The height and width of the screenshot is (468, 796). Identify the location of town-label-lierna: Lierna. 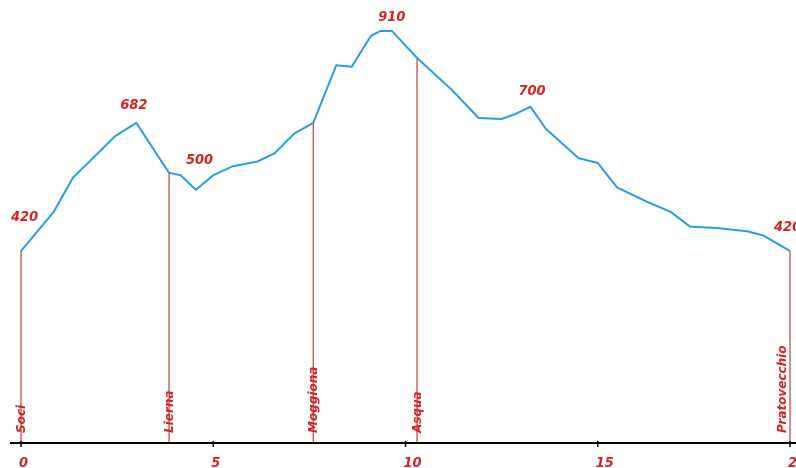
(169, 412).